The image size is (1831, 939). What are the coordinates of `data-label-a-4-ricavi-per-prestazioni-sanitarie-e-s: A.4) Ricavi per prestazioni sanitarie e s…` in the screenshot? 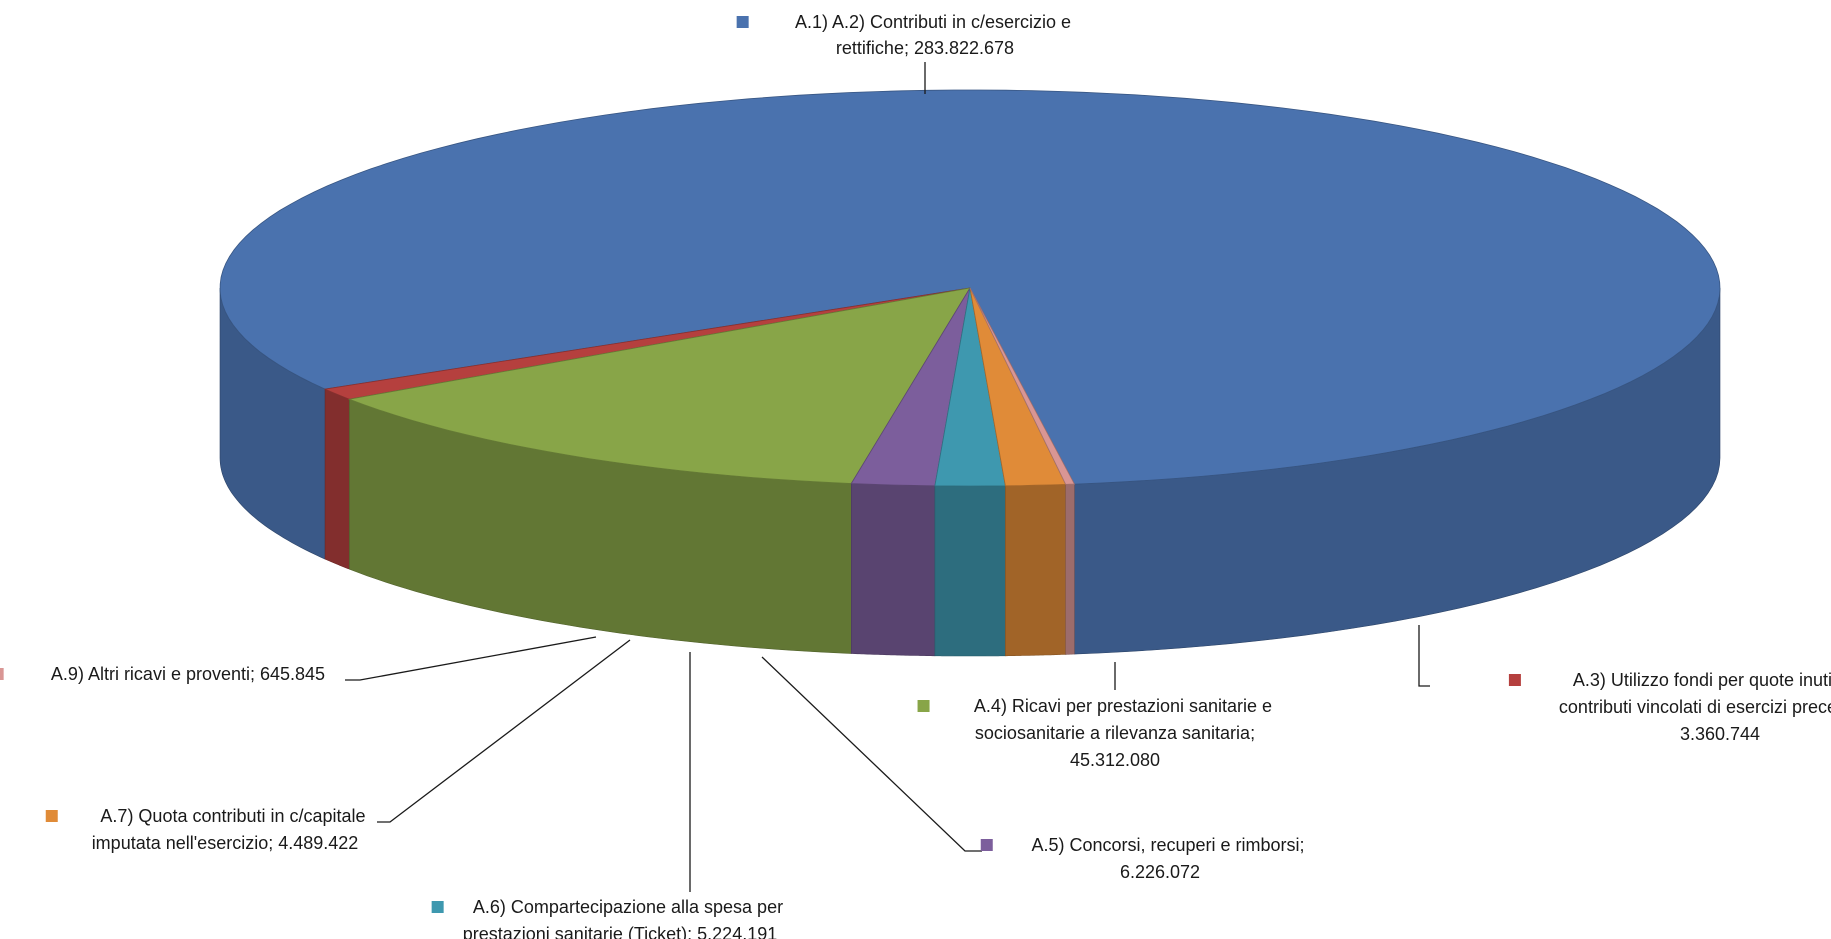 It's located at (1094, 733).